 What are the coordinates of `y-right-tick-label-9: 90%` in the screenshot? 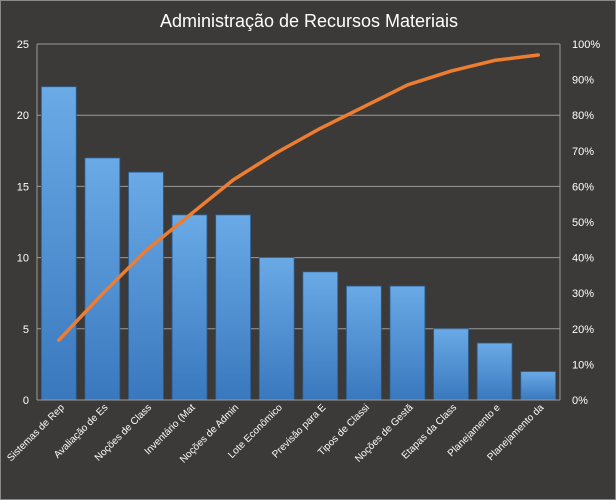 It's located at (583, 81).